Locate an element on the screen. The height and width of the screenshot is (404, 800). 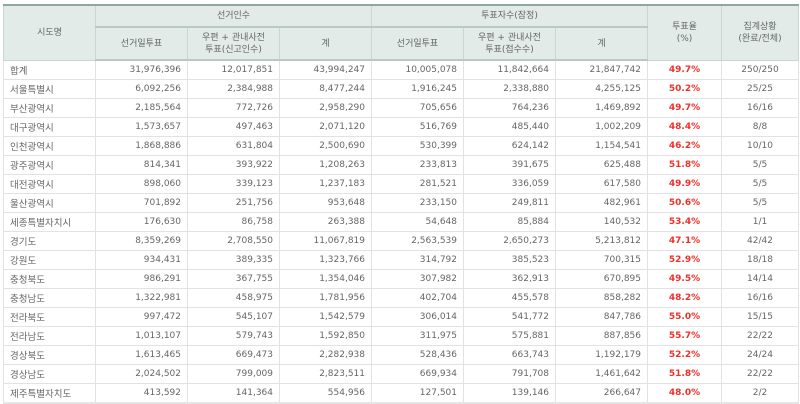
electors-day-cell: 2,185,564 is located at coordinates (141, 108).